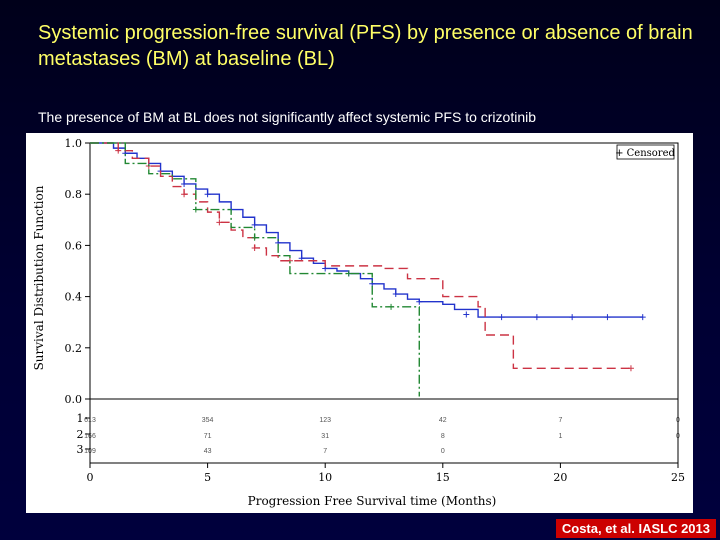 Image resolution: width=720 pixels, height=540 pixels. Describe the element at coordinates (74, 399) in the screenshot. I see `y-tick-label: 0.0` at that location.